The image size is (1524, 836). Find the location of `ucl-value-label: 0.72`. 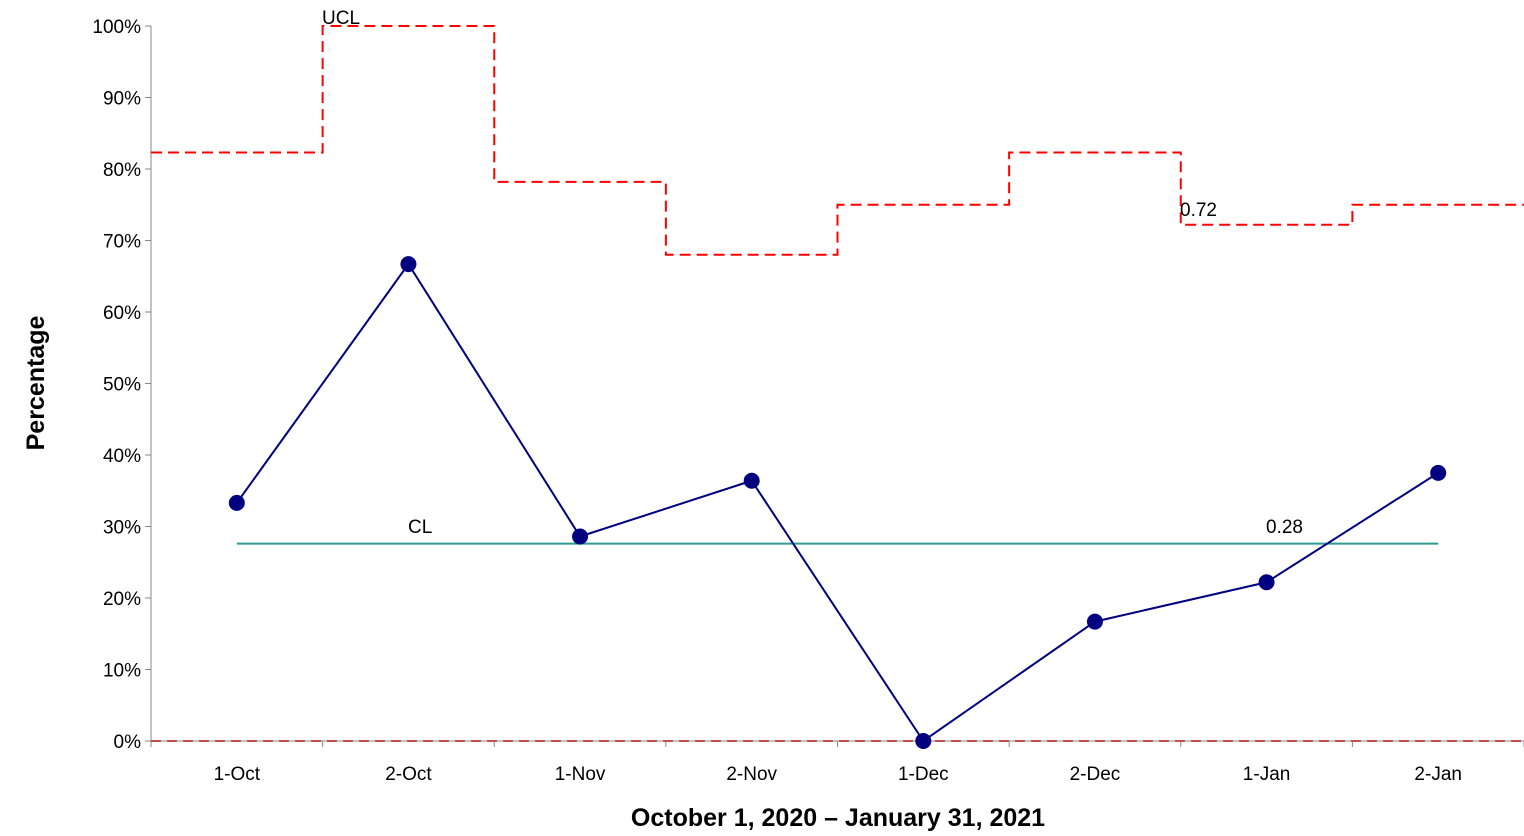

ucl-value-label: 0.72 is located at coordinates (1198, 210).